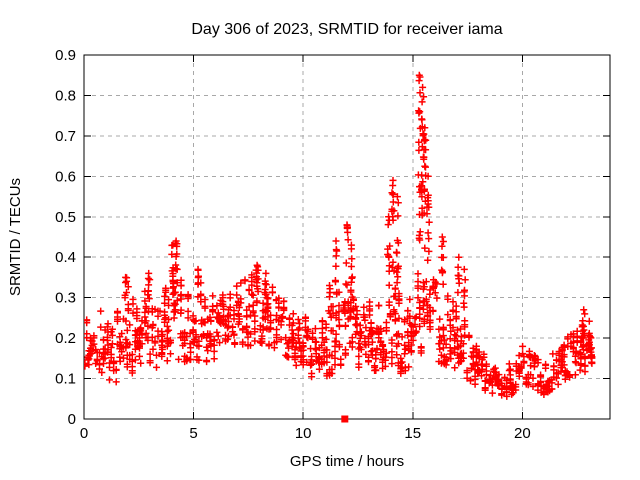 This screenshot has width=640, height=480. What do you see at coordinates (193, 433) in the screenshot?
I see `x-tick-label: 5` at bounding box center [193, 433].